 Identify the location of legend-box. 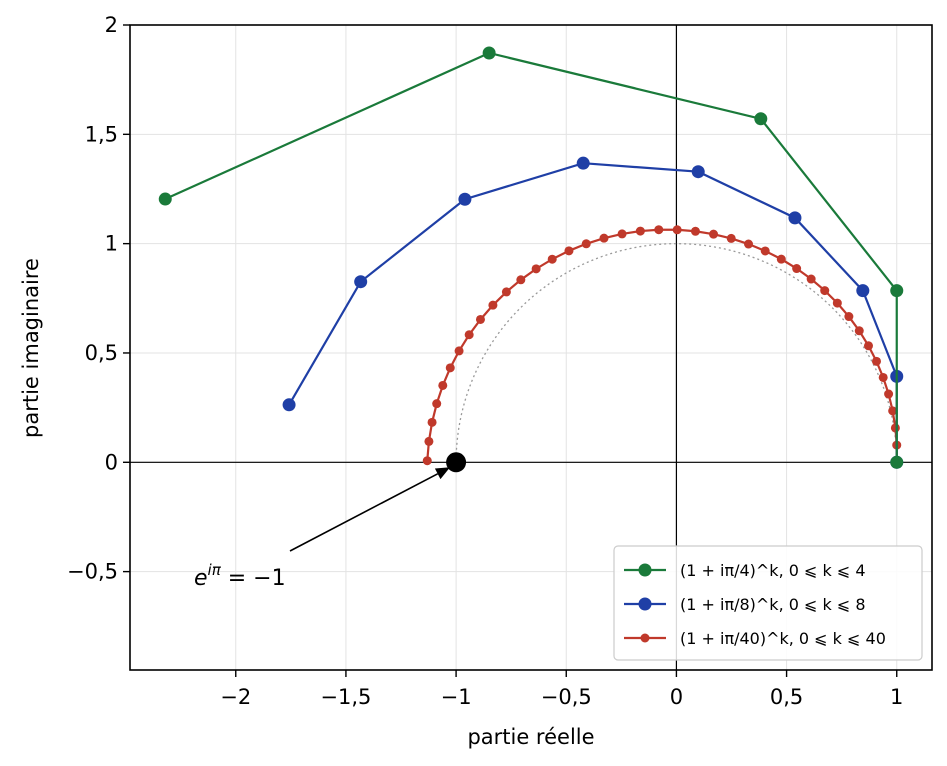
(768, 603).